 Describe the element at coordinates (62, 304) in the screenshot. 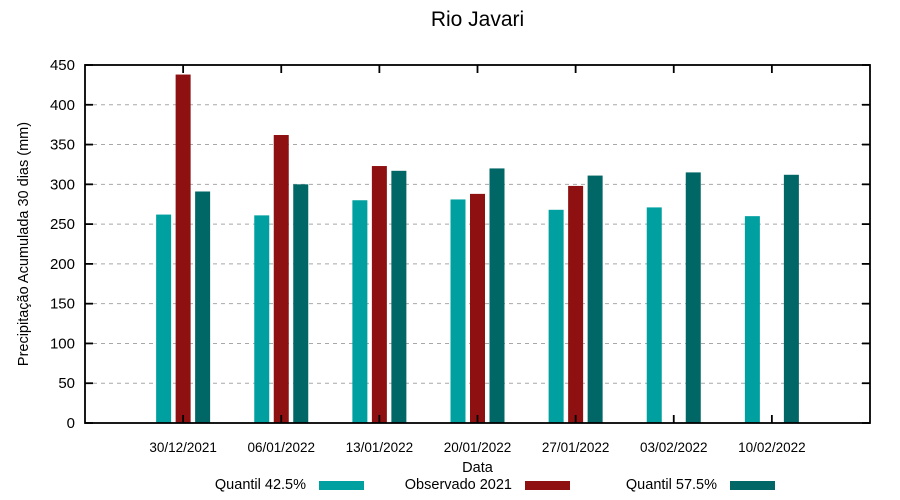

I see `y-tick-label: 150` at that location.